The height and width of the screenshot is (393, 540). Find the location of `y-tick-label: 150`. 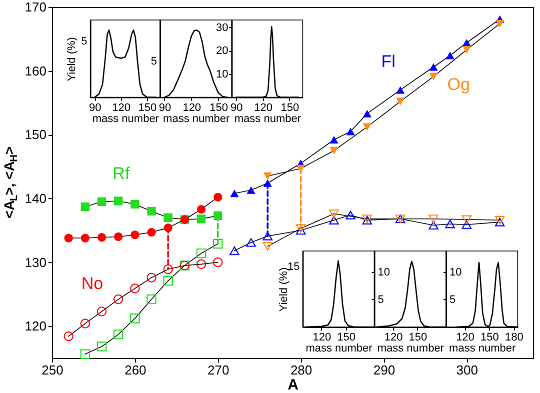

y-tick-label: 150 is located at coordinates (35, 134).